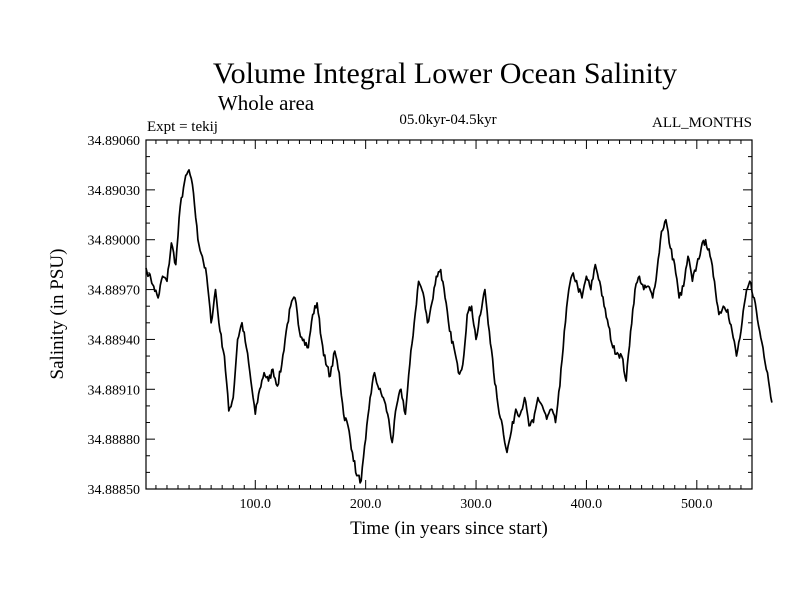  I want to click on y-tick-label: 34.88970, so click(114, 291).